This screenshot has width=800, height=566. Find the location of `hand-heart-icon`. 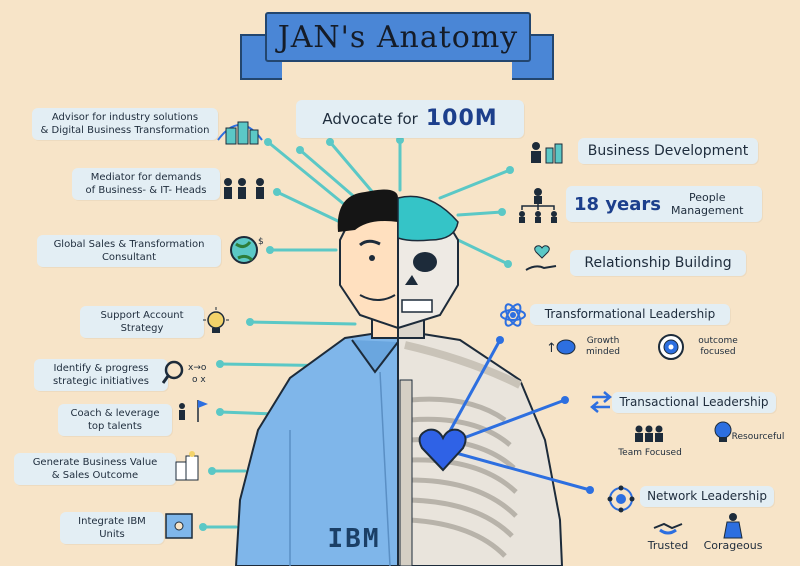

hand-heart-icon is located at coordinates (541, 258).